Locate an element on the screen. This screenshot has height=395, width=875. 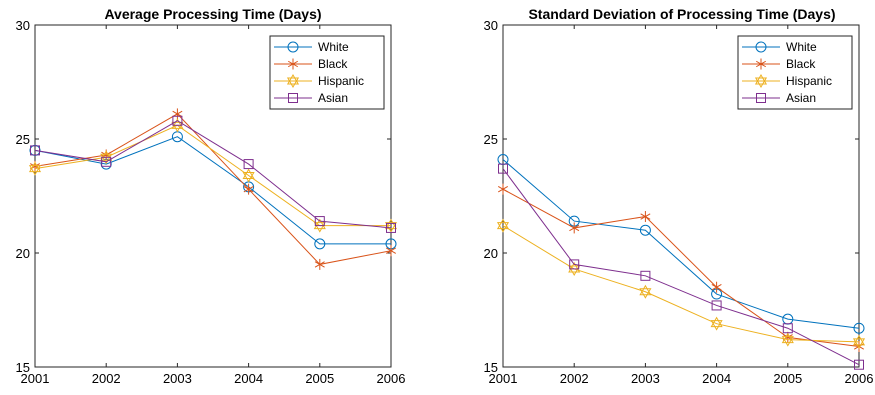
right-legend-label-hispanic: Hispanic is located at coordinates (809, 81).